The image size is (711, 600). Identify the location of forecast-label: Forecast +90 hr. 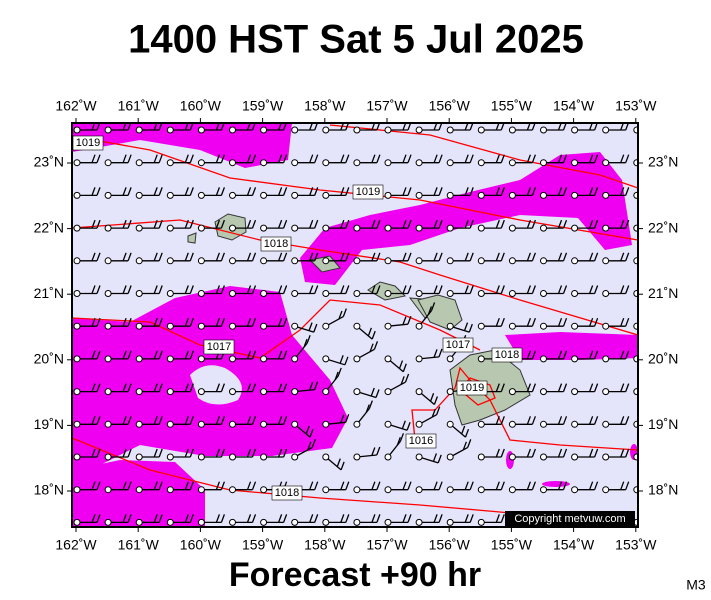
(355, 575).